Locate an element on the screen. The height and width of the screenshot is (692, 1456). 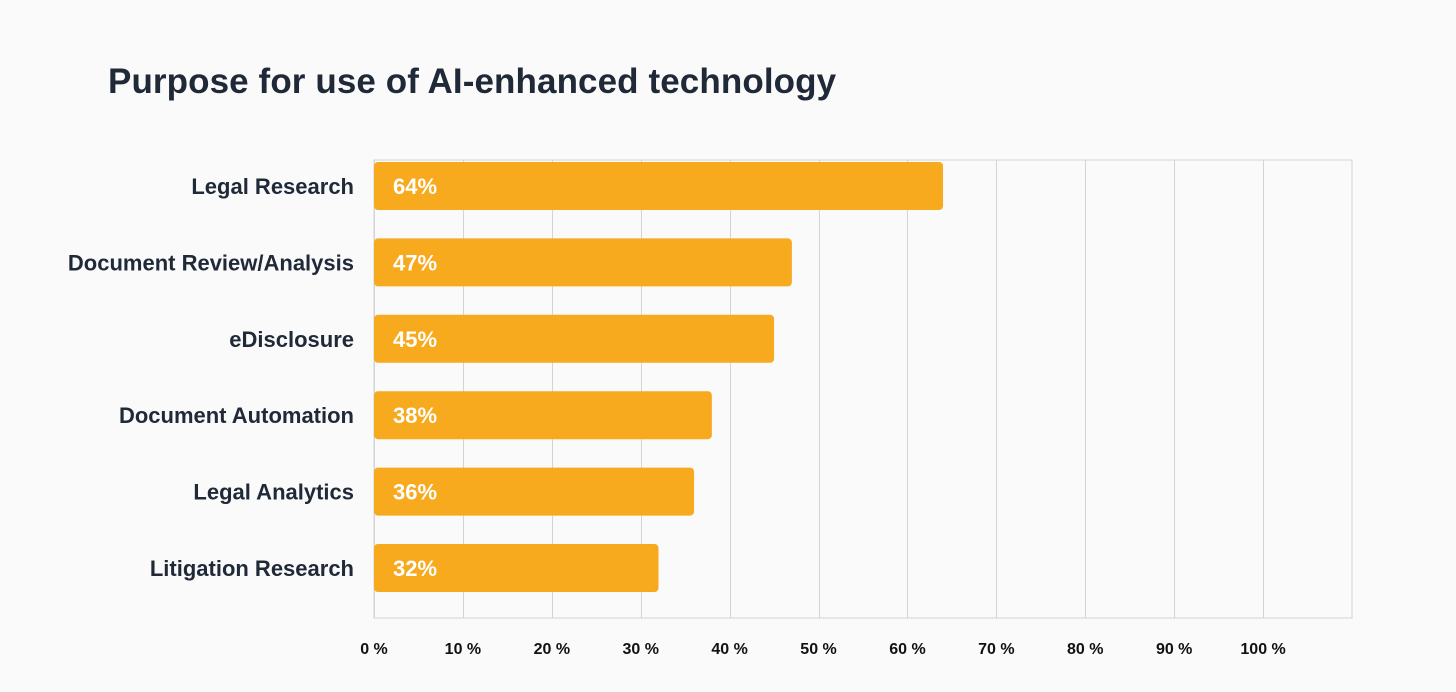
bar-value-label: 47% is located at coordinates (415, 262).